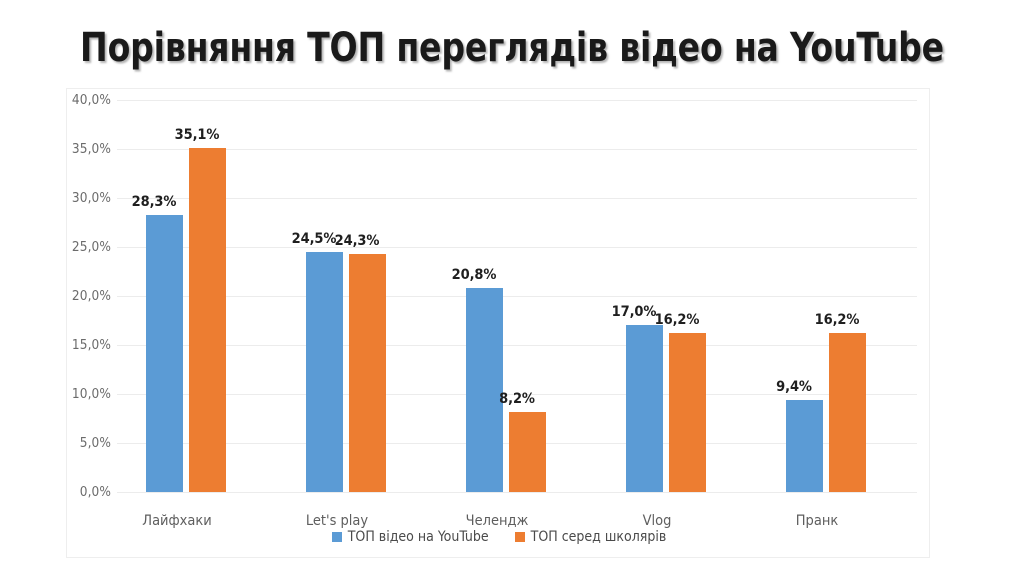 Image resolution: width=1024 pixels, height=574 pixels. I want to click on legend-item: ТОП серед школярів, so click(590, 537).